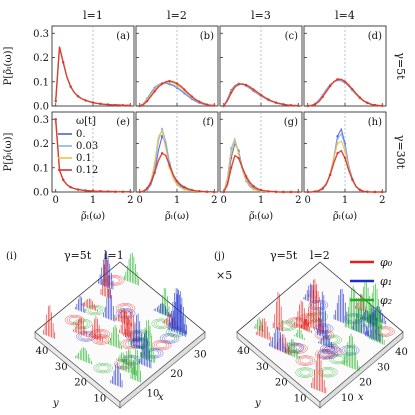  What do you see at coordinates (114, 255) in the screenshot?
I see `surface-subtitle: l=1` at bounding box center [114, 255].